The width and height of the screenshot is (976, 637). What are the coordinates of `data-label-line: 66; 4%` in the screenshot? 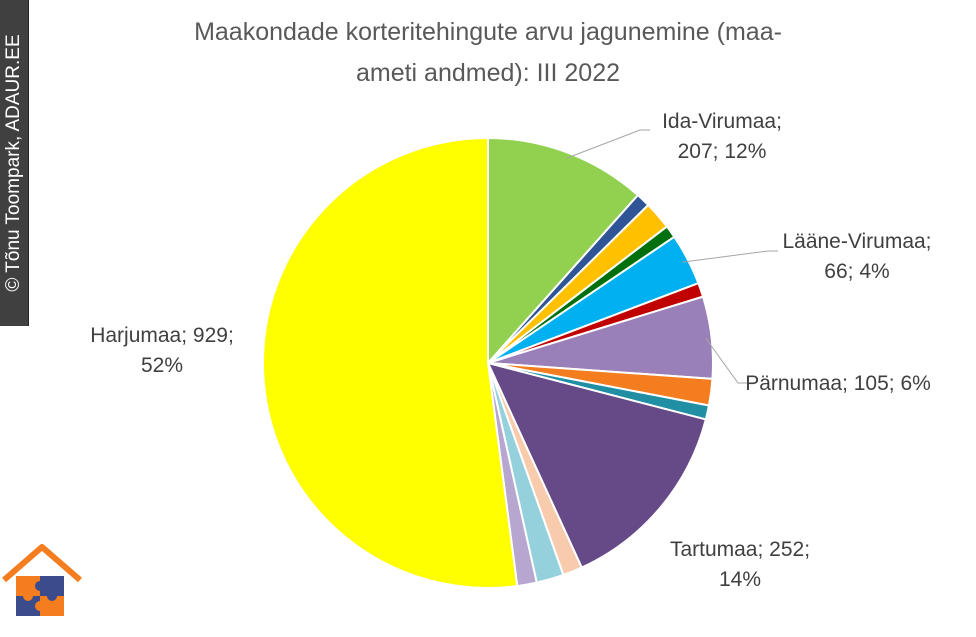 It's located at (856, 271).